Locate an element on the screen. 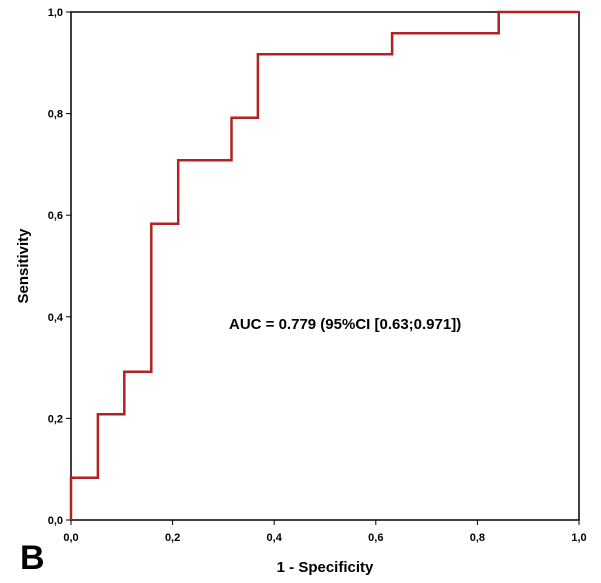 Image resolution: width=601 pixels, height=583 pixels. x-tick-label: 0,2 is located at coordinates (172, 538).